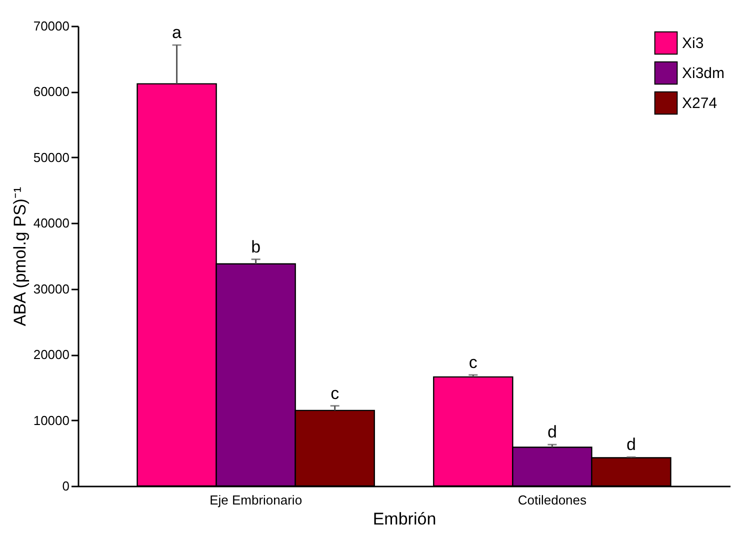 Image resolution: width=750 pixels, height=542 pixels. I want to click on x-axis-title: Embrión, so click(404, 519).